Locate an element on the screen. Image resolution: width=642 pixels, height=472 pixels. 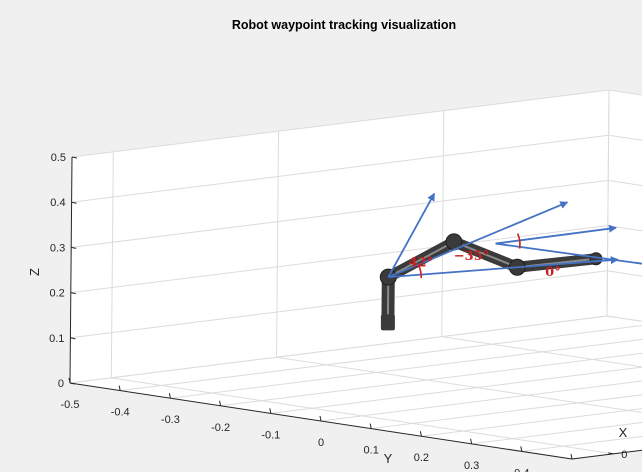
z-tick-label: 0.2 is located at coordinates (57, 294).